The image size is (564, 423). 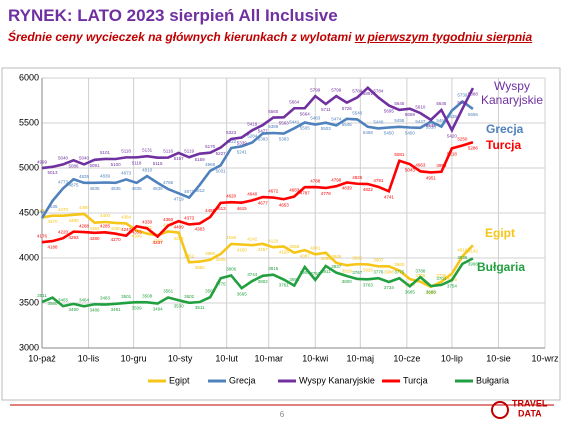 I want to click on data-label: 5440, so click(x=378, y=122).